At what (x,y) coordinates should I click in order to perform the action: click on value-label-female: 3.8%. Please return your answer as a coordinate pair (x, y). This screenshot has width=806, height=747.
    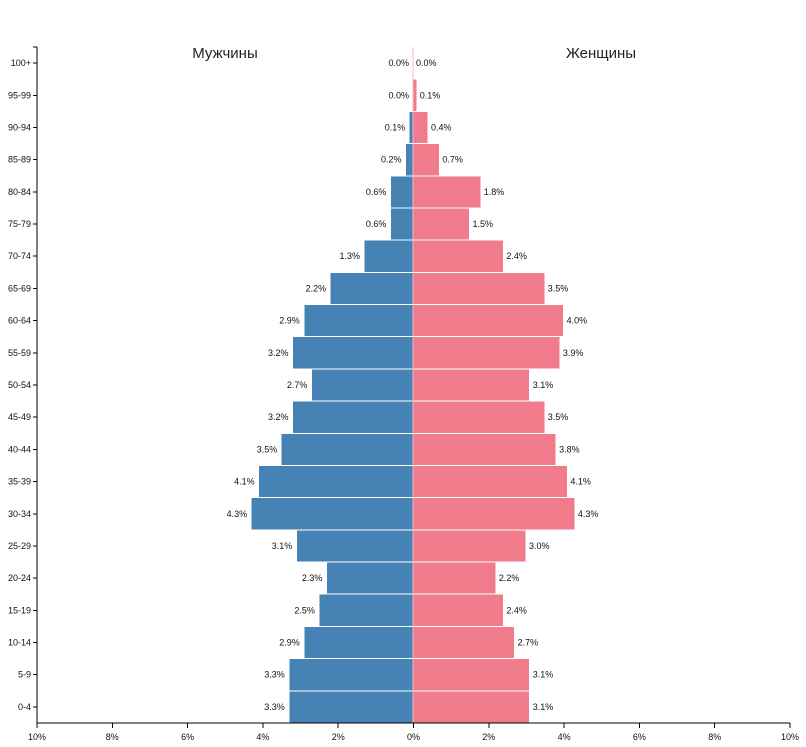
    Looking at the image, I should click on (569, 449).